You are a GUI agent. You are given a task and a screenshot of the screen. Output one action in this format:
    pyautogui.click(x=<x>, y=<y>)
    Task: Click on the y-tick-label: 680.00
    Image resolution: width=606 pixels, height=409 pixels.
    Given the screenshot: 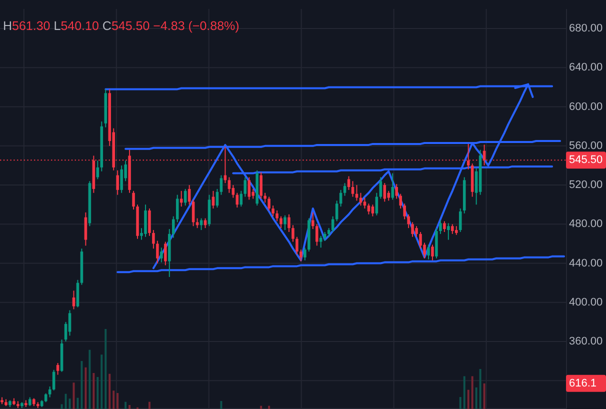 What is the action you would take?
    pyautogui.click(x=586, y=28)
    